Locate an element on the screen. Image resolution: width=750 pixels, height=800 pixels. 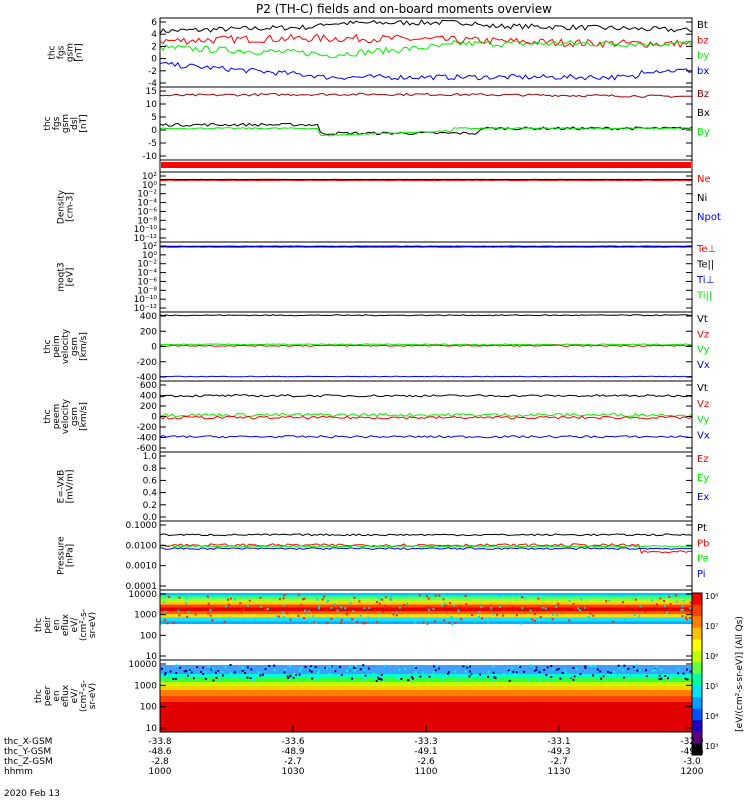
legend-Vt: Vt is located at coordinates (702, 388).